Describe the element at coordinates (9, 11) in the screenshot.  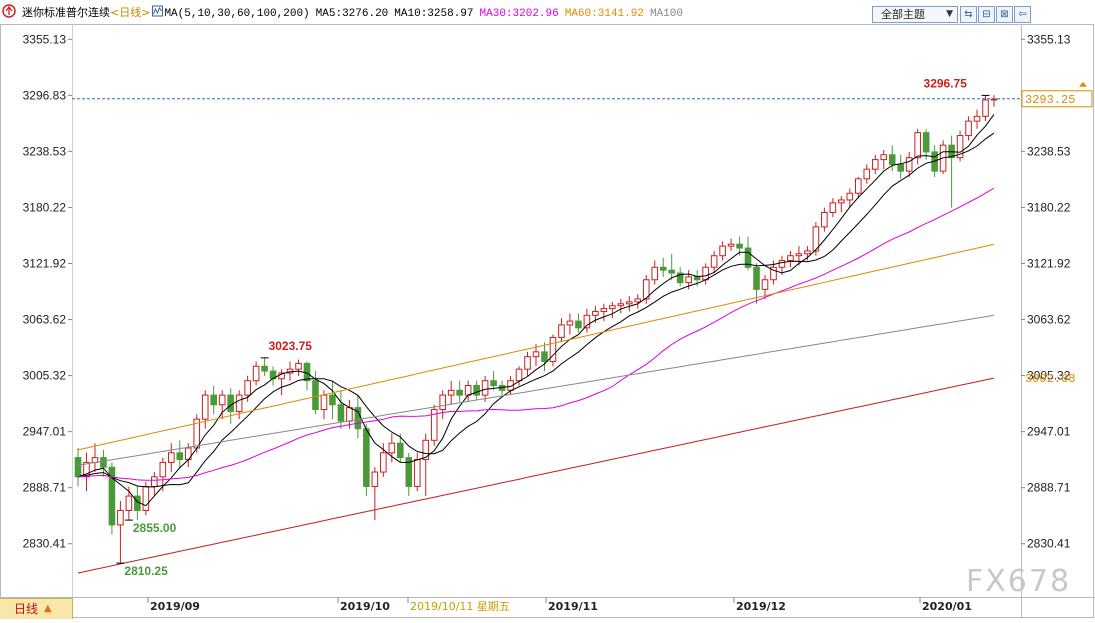
I see `home-icon` at that location.